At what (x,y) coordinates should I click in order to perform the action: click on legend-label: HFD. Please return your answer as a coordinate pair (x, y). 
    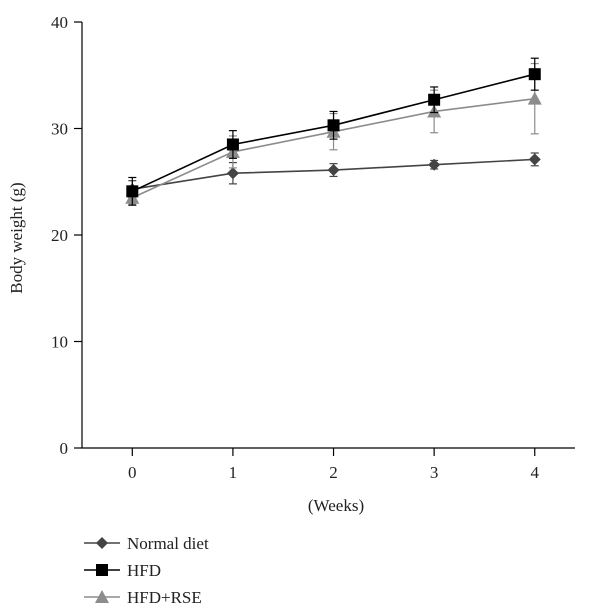
    Looking at the image, I should click on (144, 570).